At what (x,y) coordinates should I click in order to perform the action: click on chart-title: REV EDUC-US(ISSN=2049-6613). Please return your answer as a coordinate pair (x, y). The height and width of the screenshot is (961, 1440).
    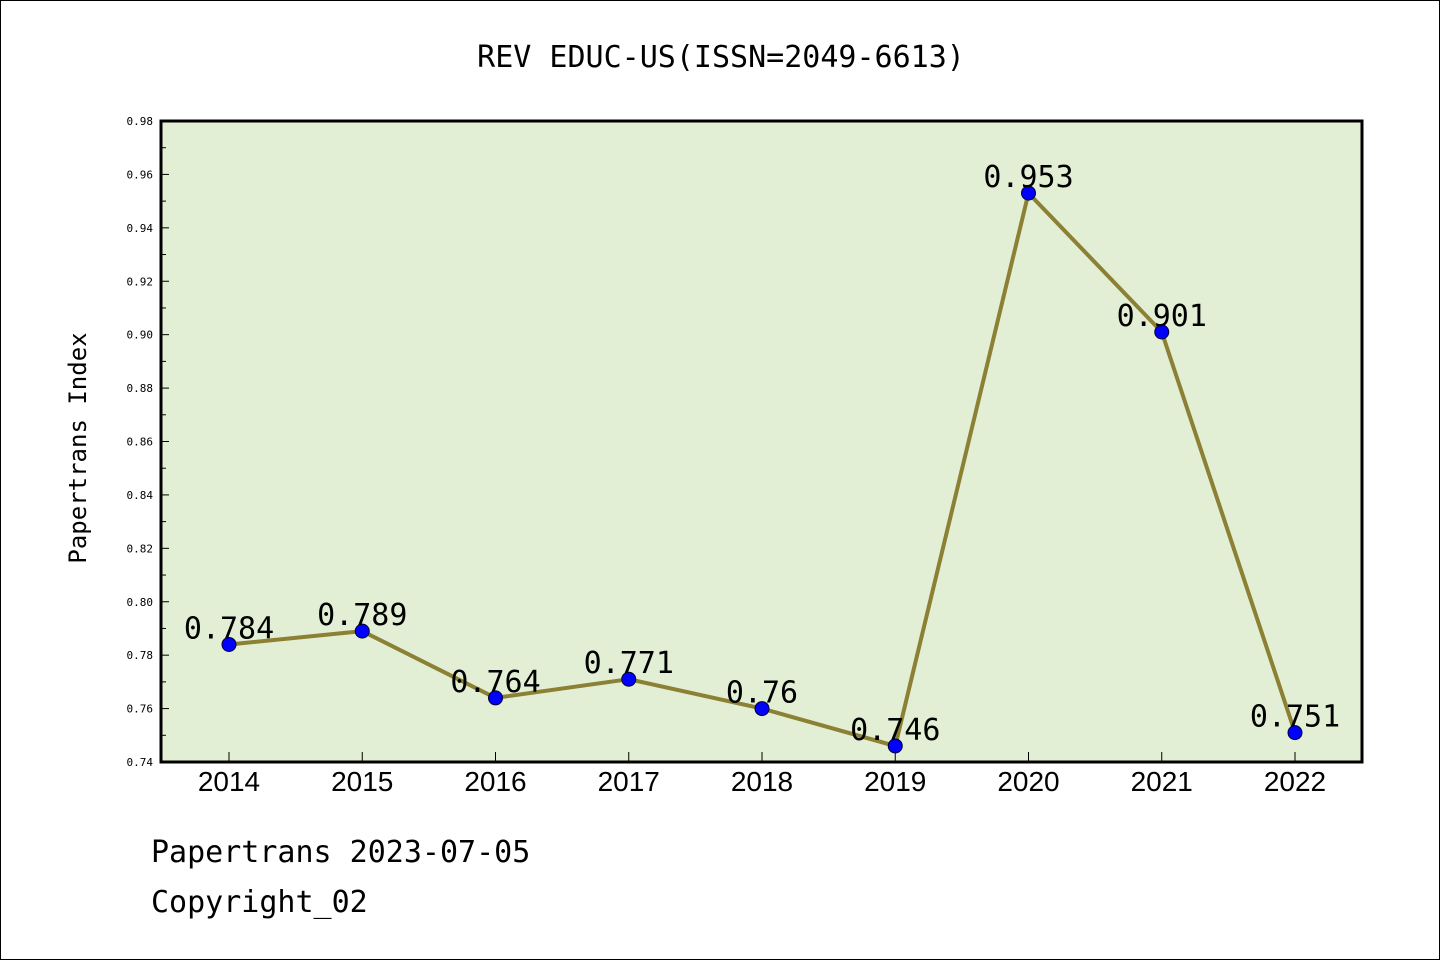
    Looking at the image, I should click on (721, 57).